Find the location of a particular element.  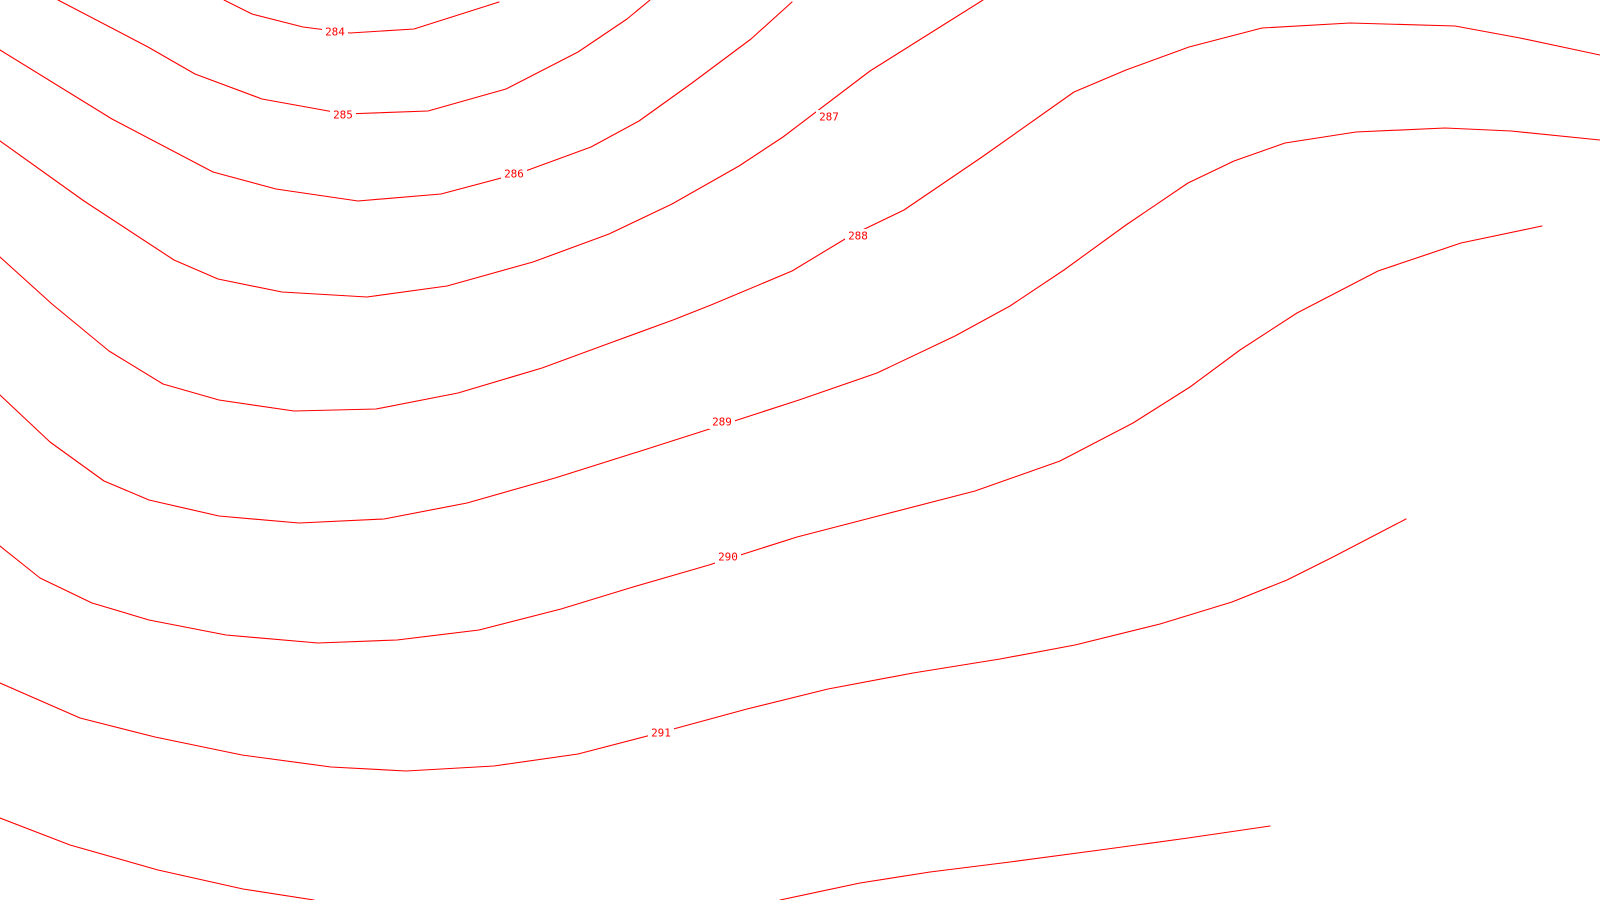

contour-label-285: 285 is located at coordinates (343, 115).